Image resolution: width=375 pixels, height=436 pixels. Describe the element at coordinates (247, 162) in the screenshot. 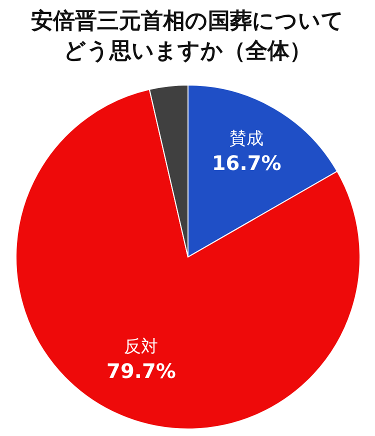

I see `data-label: 16.7%` at that location.